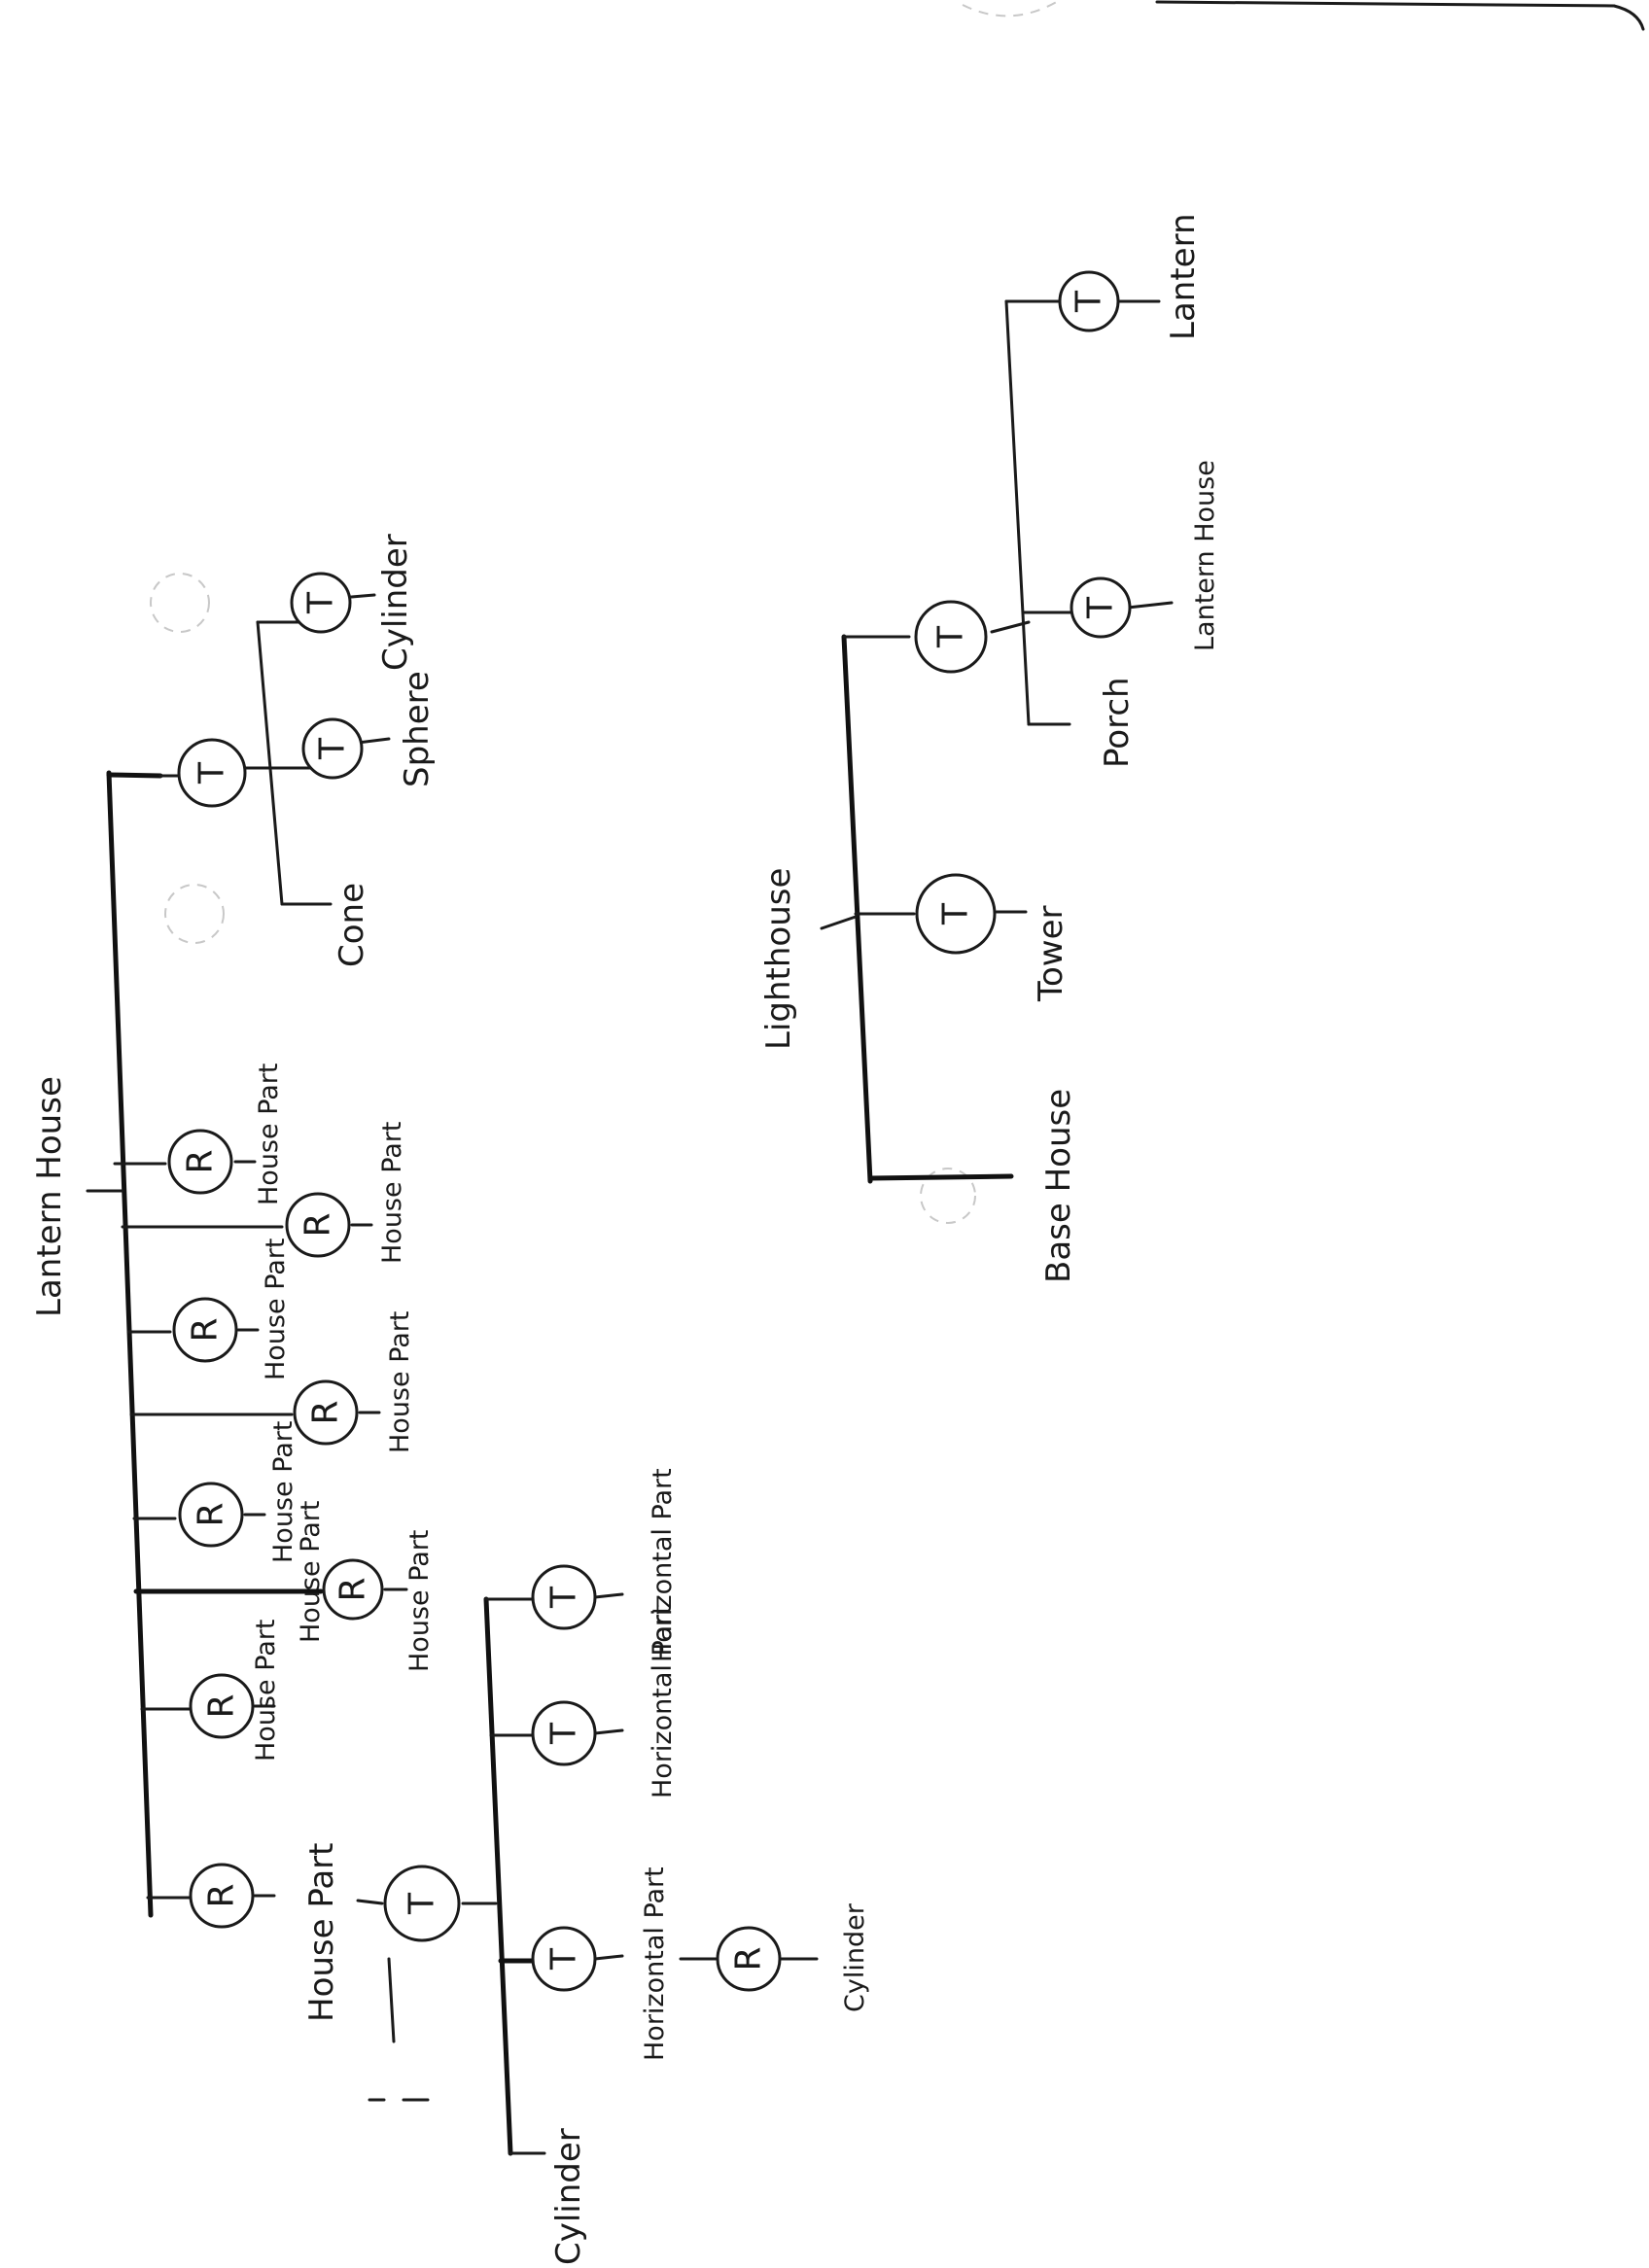 This screenshot has height=2268, width=1649. I want to click on base-house-label: Base House, so click(1058, 1186).